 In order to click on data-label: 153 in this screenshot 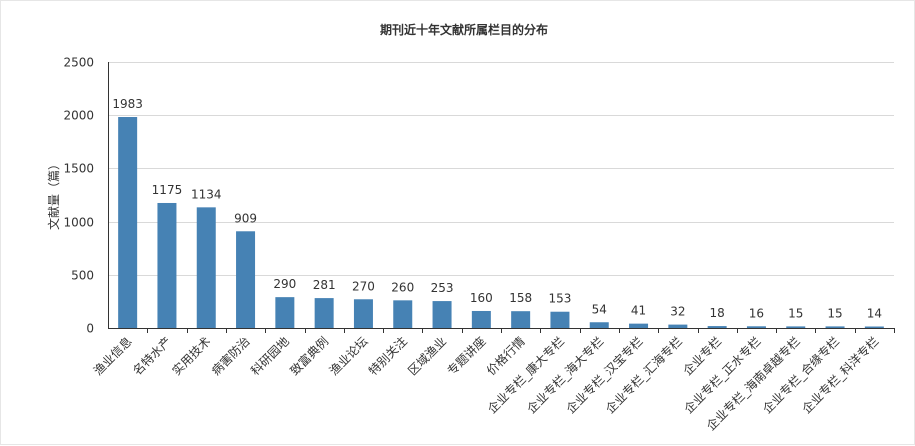, I will do `click(559, 299)`.